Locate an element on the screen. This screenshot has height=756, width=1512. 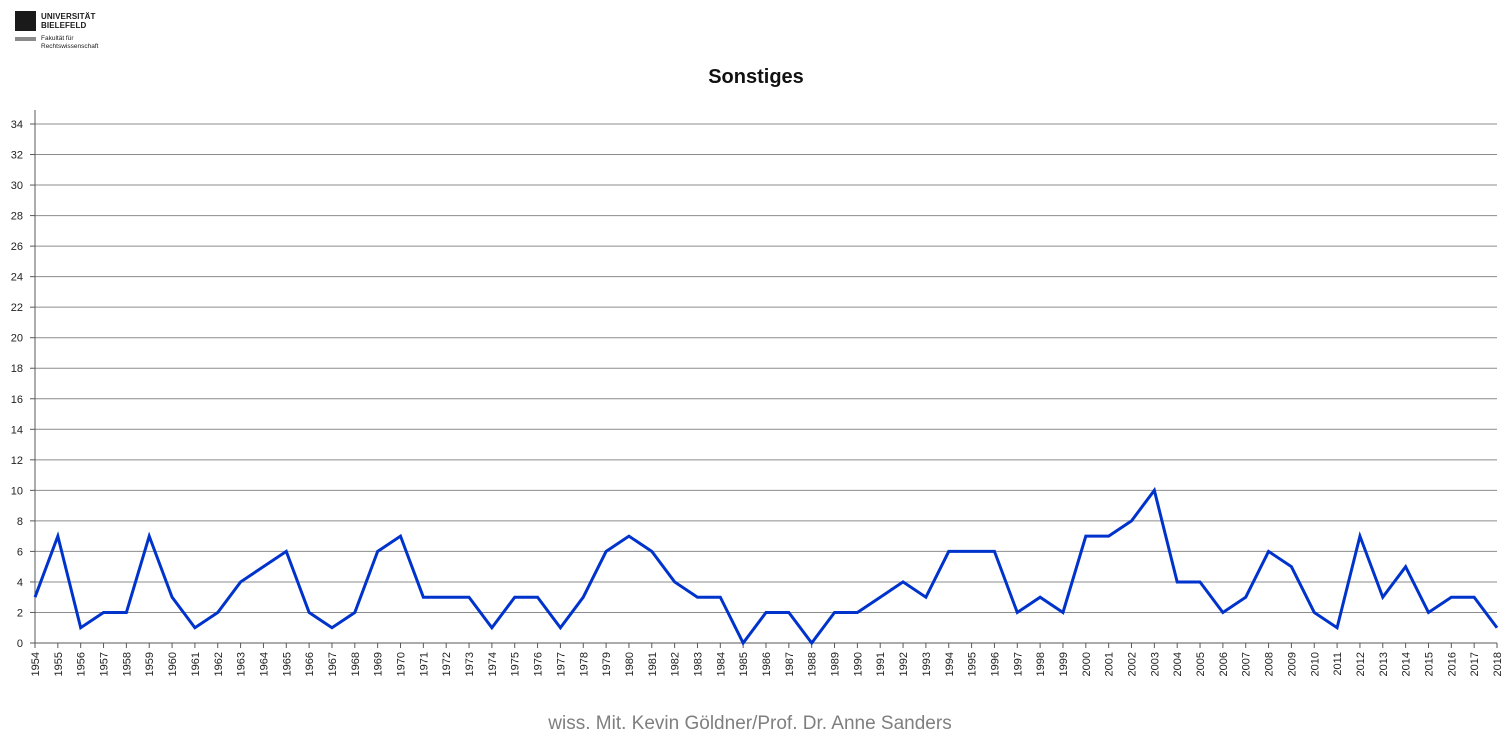
x-tick-label: 1999 is located at coordinates (1064, 664).